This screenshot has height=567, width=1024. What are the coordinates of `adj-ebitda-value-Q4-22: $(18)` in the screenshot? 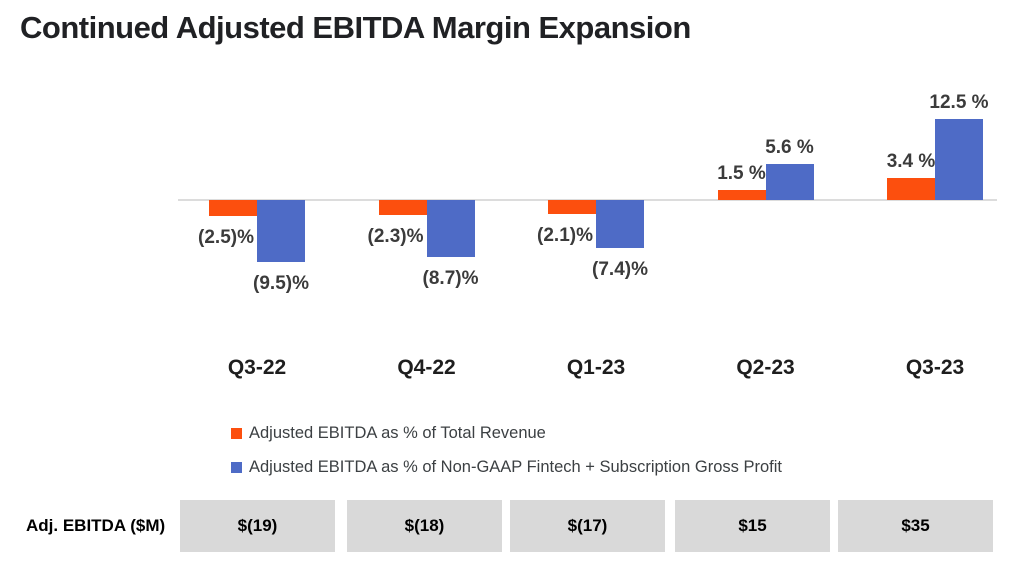 It's located at (424, 526).